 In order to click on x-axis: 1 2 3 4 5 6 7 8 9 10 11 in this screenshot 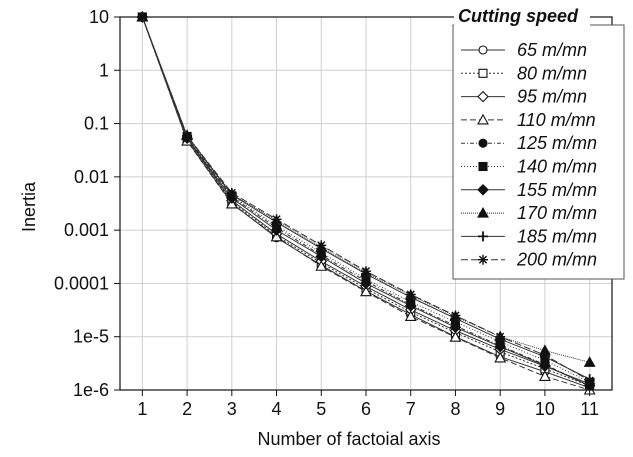, I will do `click(368, 404)`.